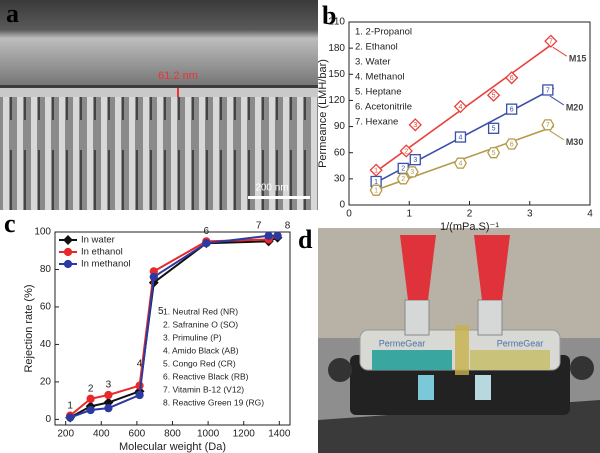  Describe the element at coordinates (213, 402) in the screenshot. I see `annotation: 8. Reactive Green 19 (RG)` at that location.